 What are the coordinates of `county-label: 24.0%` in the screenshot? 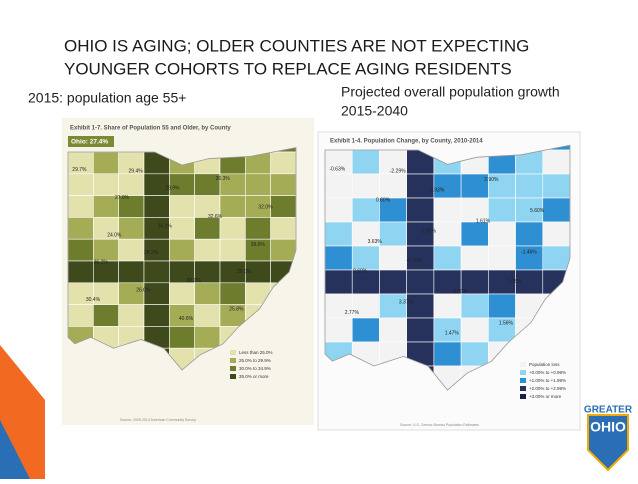 It's located at (114, 236).